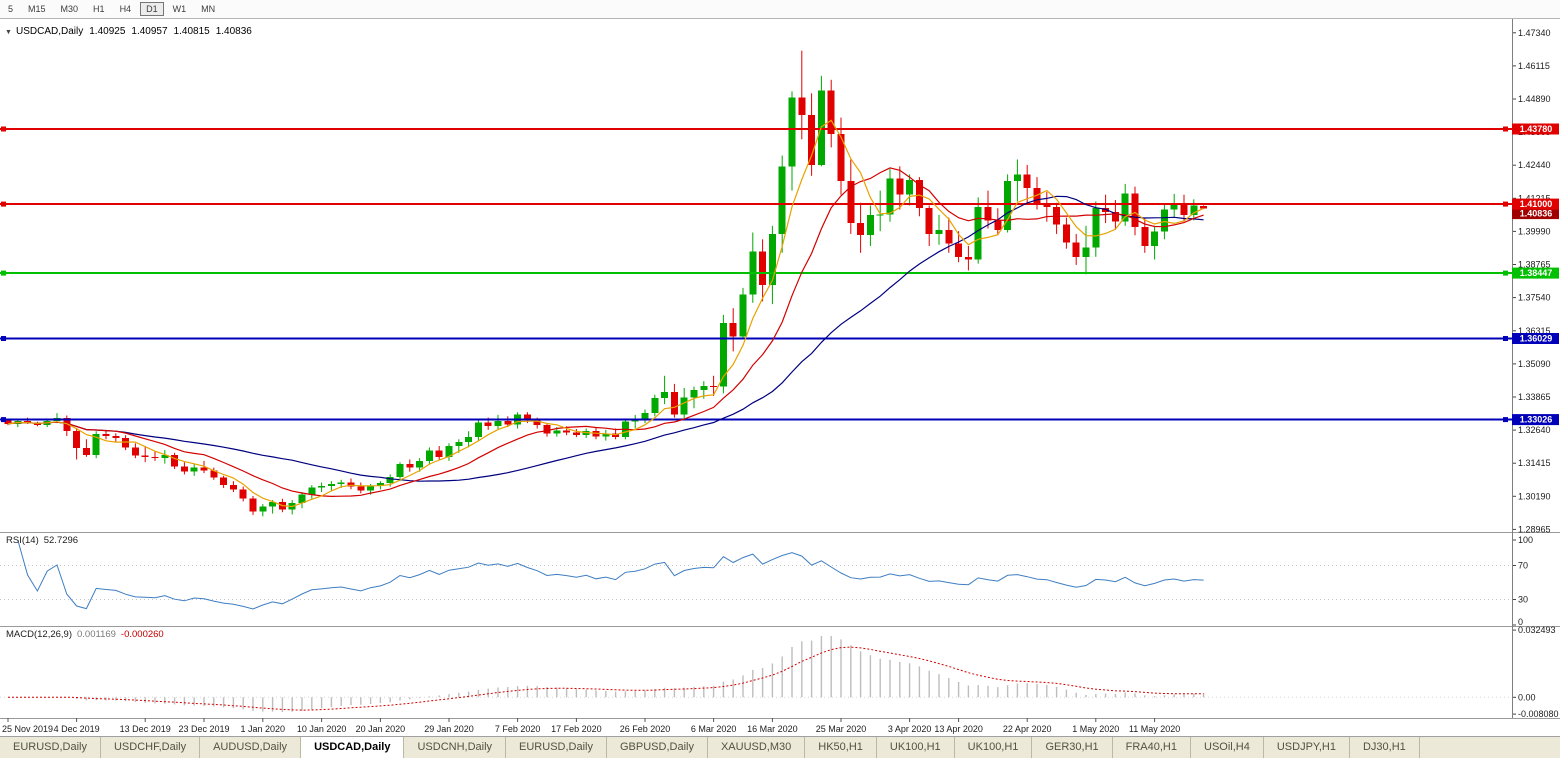  What do you see at coordinates (1072, 747) in the screenshot?
I see `chart-tab-11-ger30-h1: GER30,H1` at bounding box center [1072, 747].